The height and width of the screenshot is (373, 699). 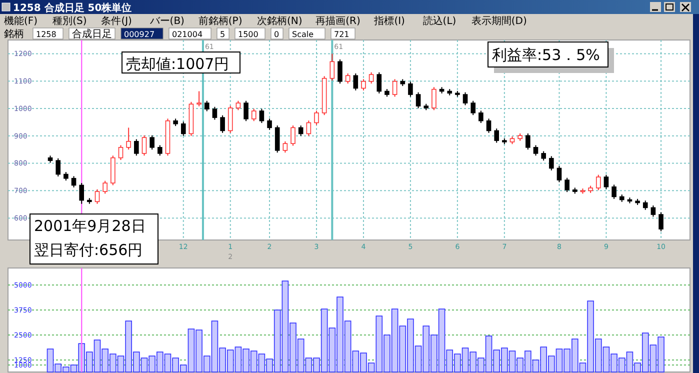 What do you see at coordinates (303, 34) in the screenshot?
I see `text: Scale` at bounding box center [303, 34].